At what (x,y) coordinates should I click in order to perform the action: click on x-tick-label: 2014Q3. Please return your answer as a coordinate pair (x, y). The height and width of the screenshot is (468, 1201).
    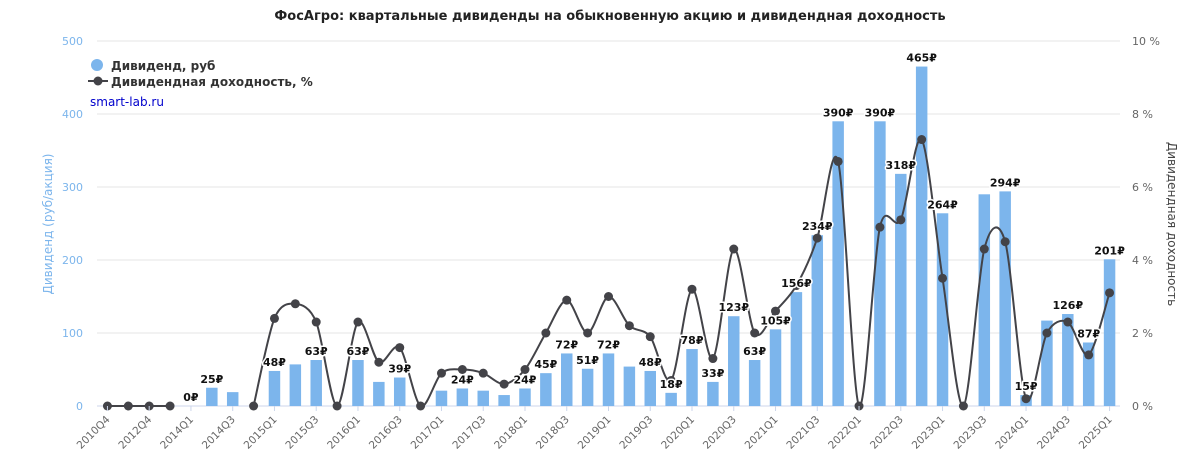
    Looking at the image, I should click on (219, 433).